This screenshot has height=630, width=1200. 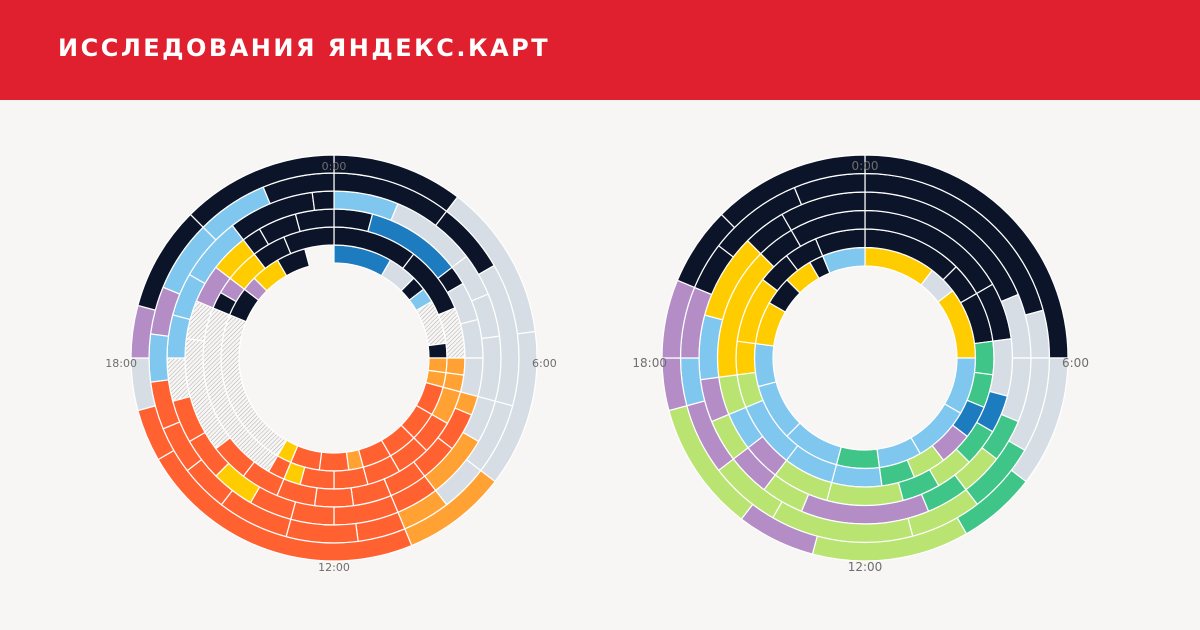 I want to click on ring-4-segment, so click(x=323, y=200).